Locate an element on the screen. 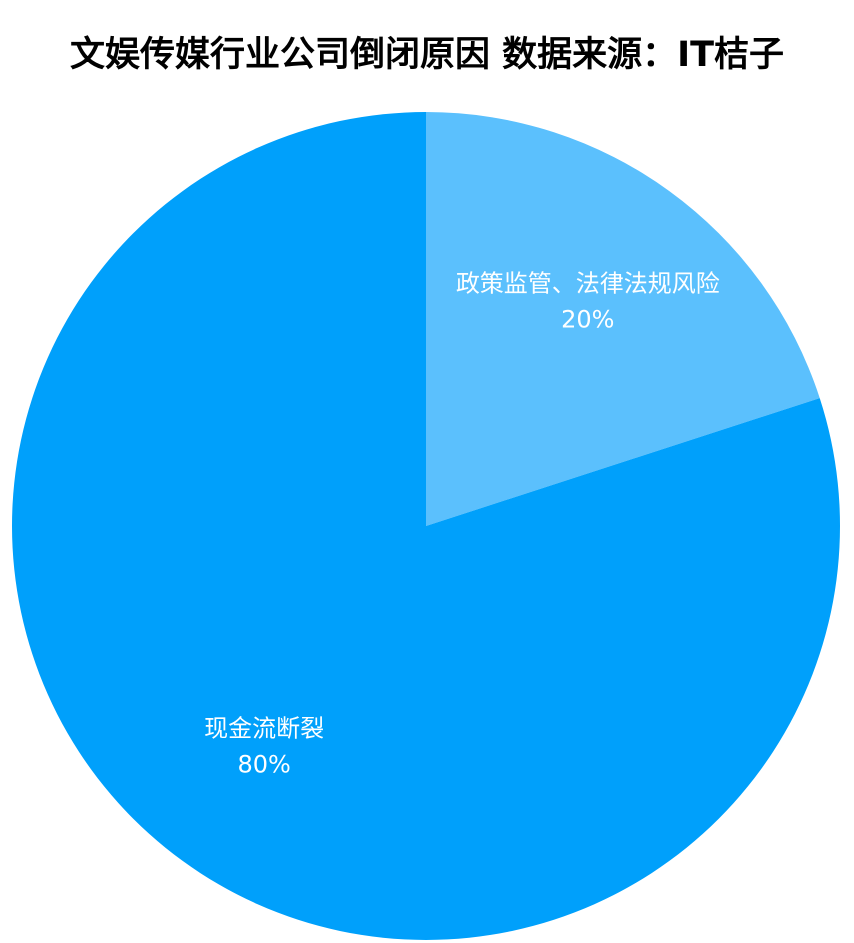 The width and height of the screenshot is (854, 943). chart-title: 文娱传媒行业公司倒闭原因 数据来源：IT桔子 is located at coordinates (427, 55).